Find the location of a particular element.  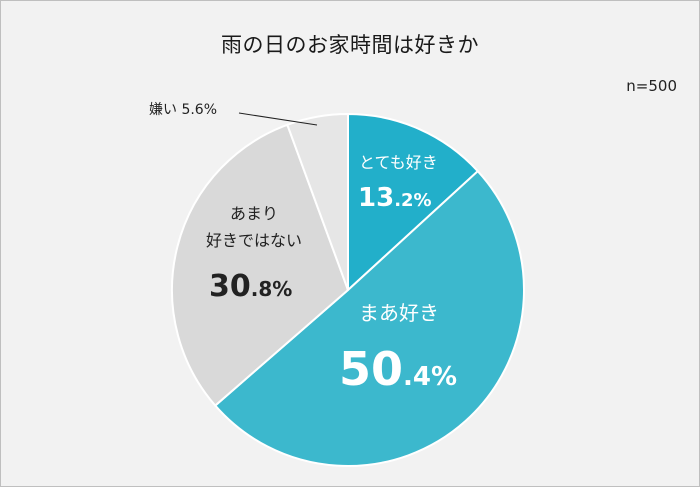

value-very-like-int: 13 is located at coordinates (376, 198).